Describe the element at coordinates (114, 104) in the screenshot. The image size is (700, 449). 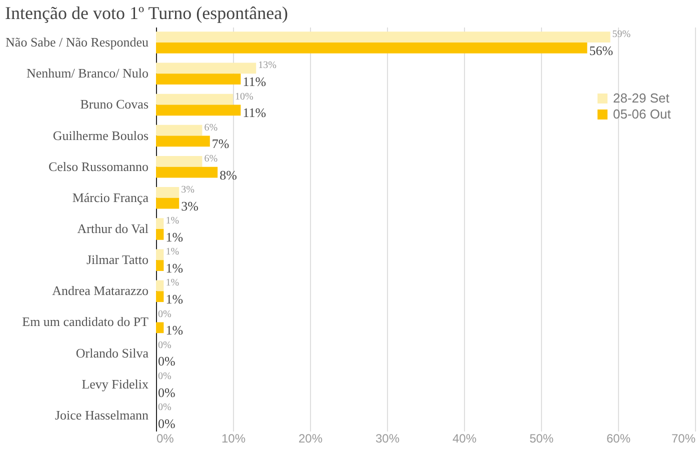
I see `y-tick-label: Bruno Covas` at that location.